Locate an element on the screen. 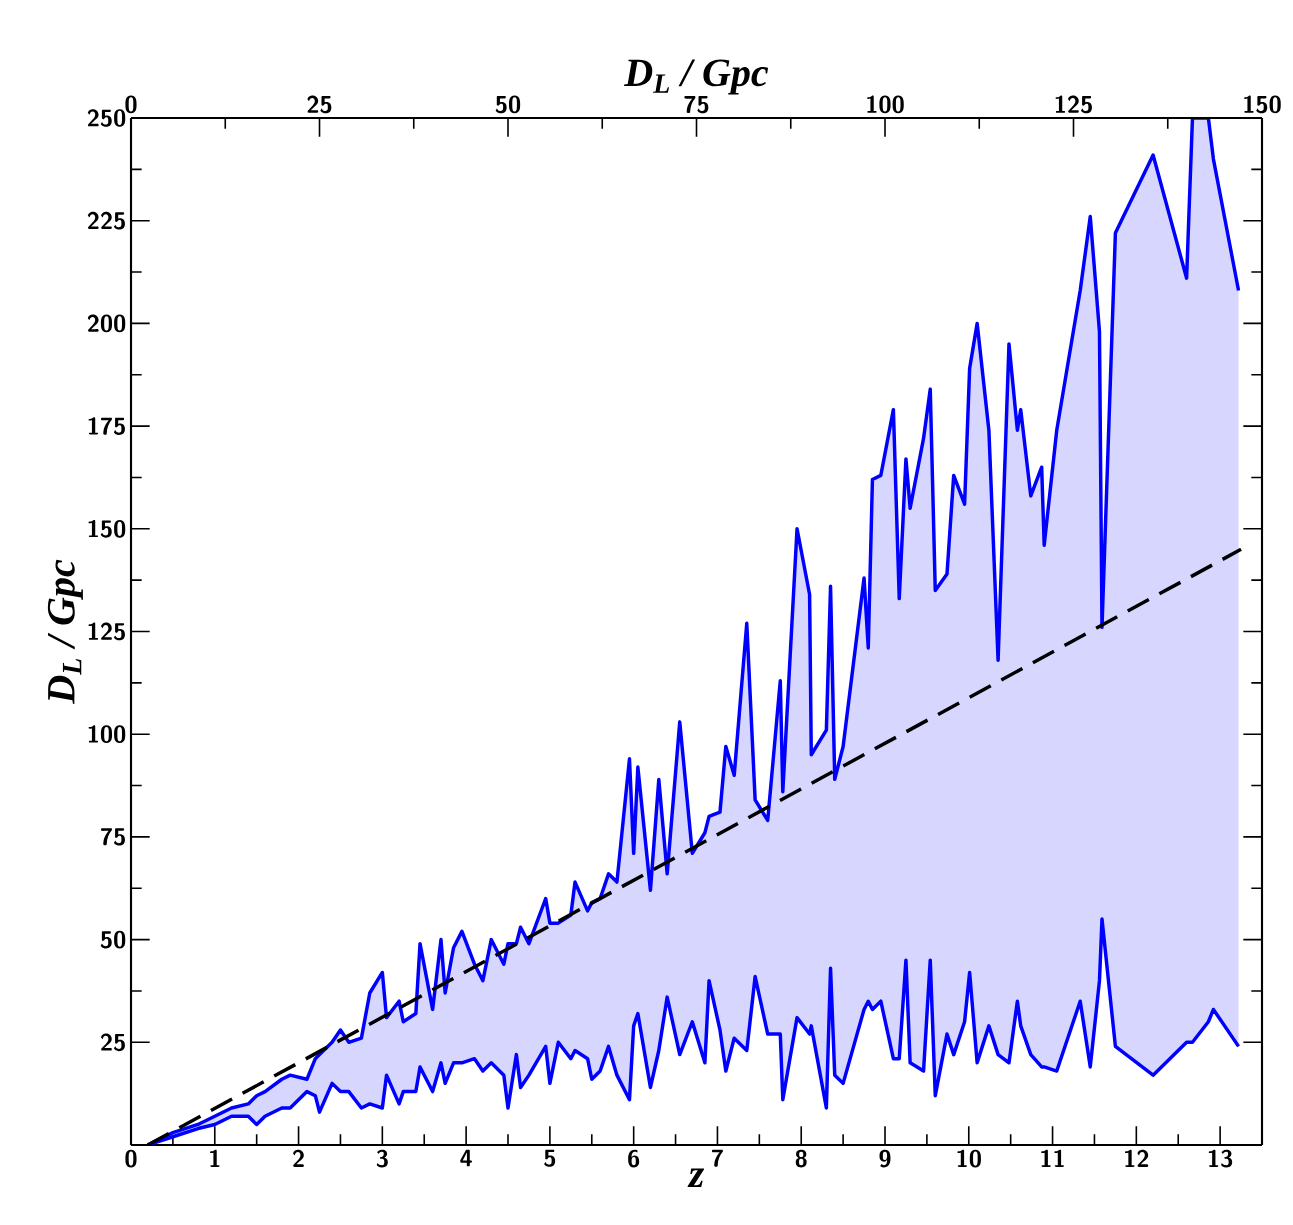 Image resolution: width=1293 pixels, height=1225 pixels. x-tick-label: 11 is located at coordinates (1052, 1158).